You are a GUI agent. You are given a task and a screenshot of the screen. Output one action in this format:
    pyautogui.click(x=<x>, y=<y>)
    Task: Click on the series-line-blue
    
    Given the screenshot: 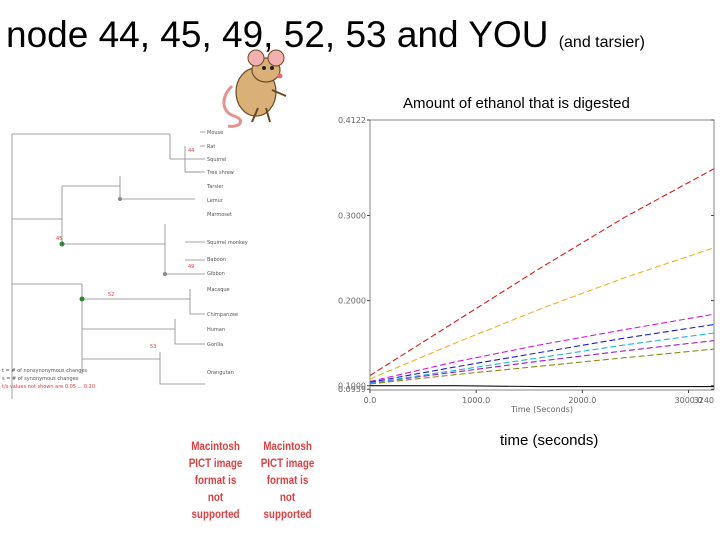 What is the action you would take?
    pyautogui.click(x=542, y=353)
    